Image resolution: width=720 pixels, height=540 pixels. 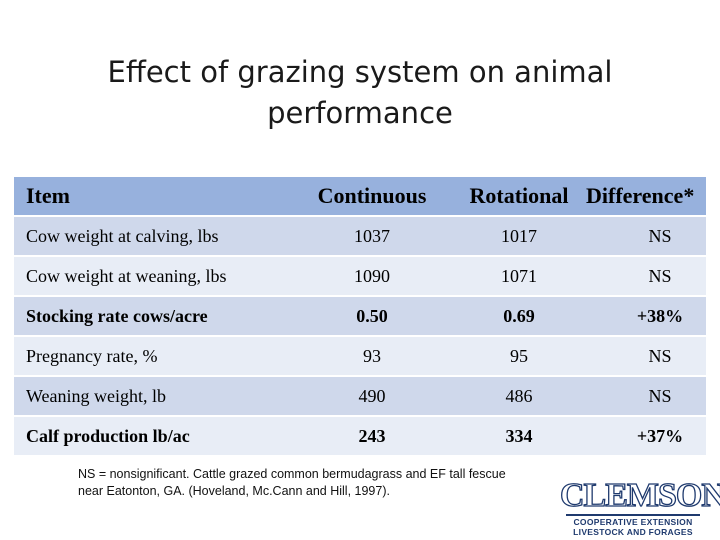 What do you see at coordinates (639, 495) in the screenshot?
I see `logo-wordmark: CLEMSON` at bounding box center [639, 495].